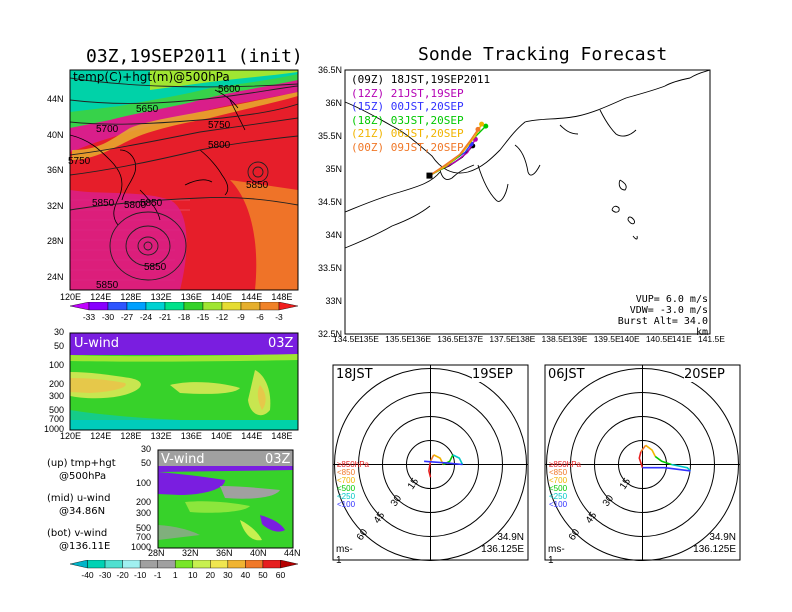 Image resolution: width=792 pixels, height=612 pixels. I want to click on hodograph-lon: 136.125E, so click(714, 549).